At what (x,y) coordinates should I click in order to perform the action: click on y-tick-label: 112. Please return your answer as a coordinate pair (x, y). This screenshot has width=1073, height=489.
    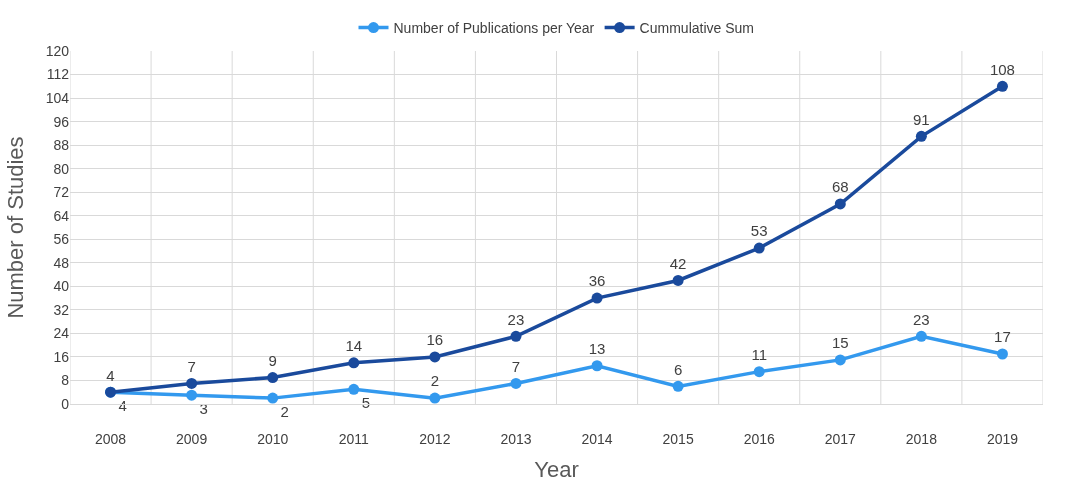
    Looking at the image, I should click on (58, 74).